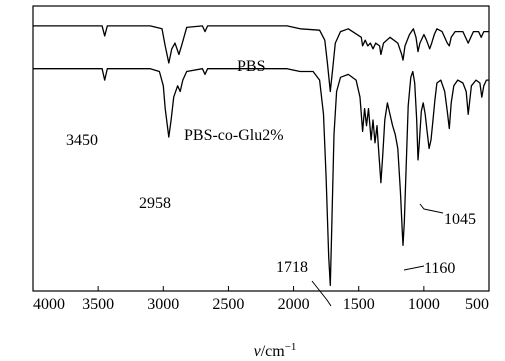 This screenshot has height=361, width=505. Describe the element at coordinates (82, 140) in the screenshot. I see `annotation-3450: 3450` at that location.